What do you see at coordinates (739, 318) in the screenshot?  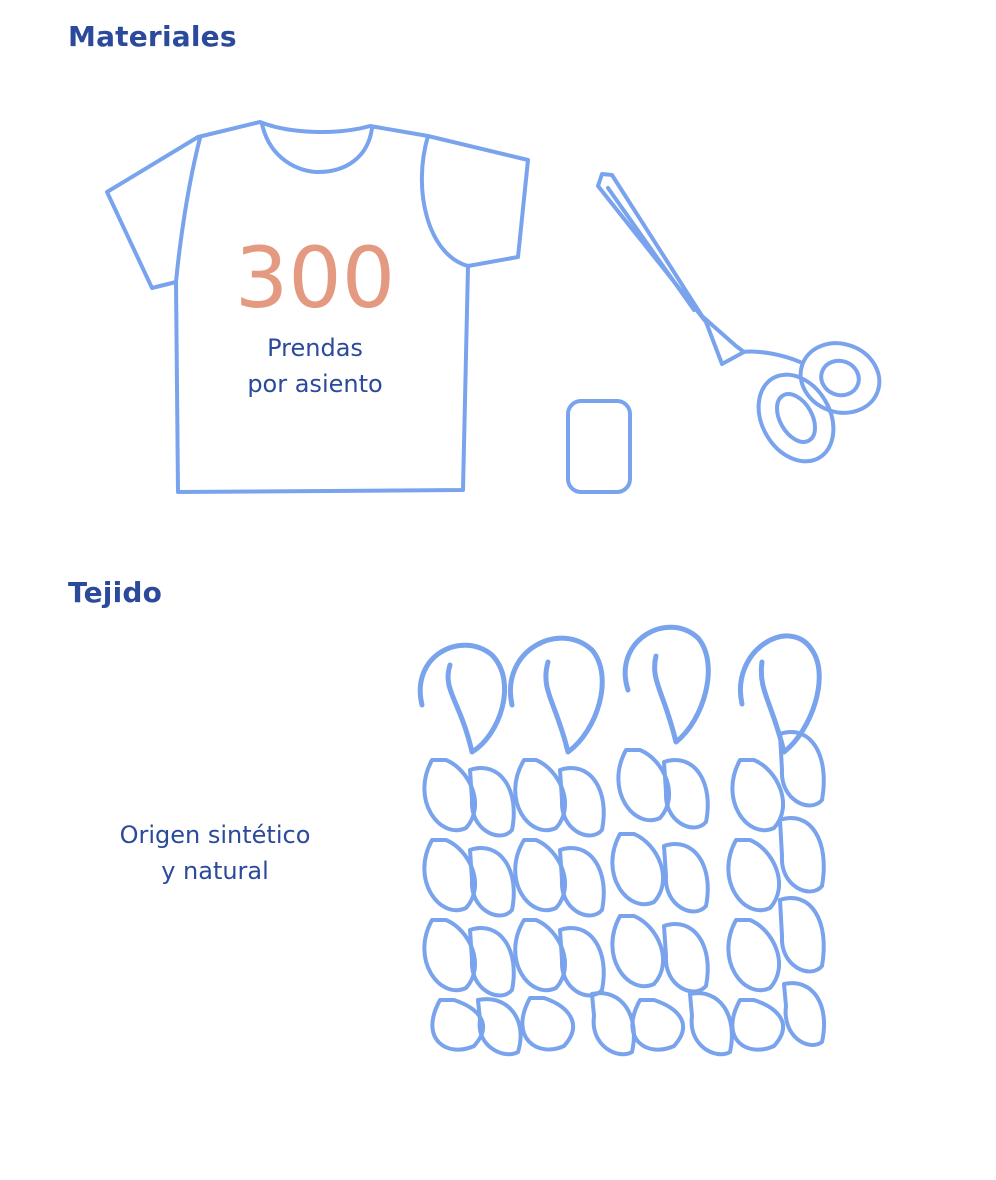 I see `scissors-icon` at bounding box center [739, 318].